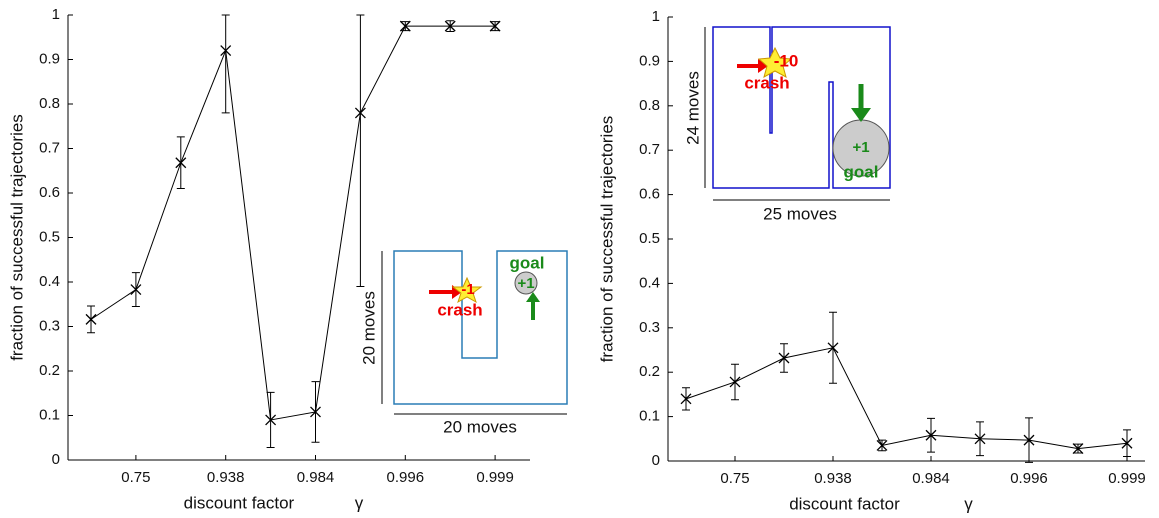 The image size is (1159, 518). I want to click on series-line, so click(906, 398).